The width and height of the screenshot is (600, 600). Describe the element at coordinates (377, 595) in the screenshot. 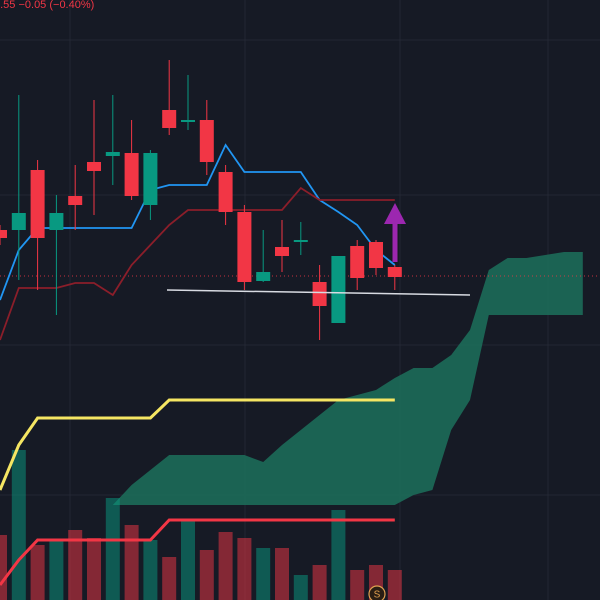

I see `badge-label: S` at that location.